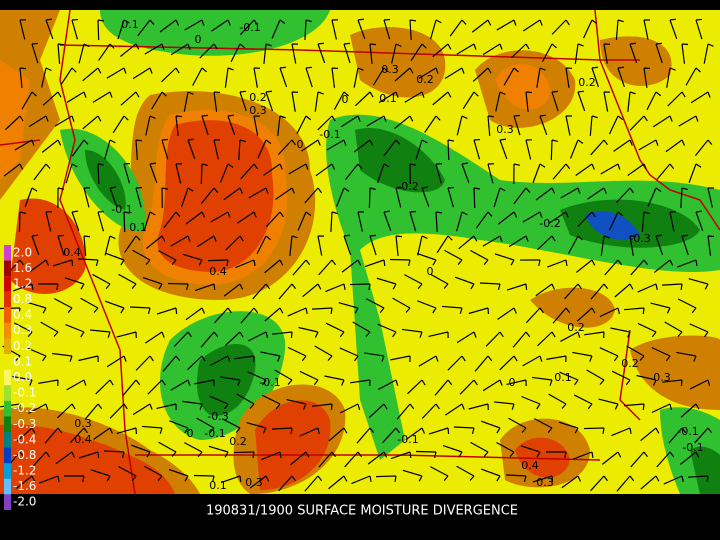 This screenshot has height=540, width=720. Describe the element at coordinates (329, 134) in the screenshot. I see `contour-label: -0.1` at that location.